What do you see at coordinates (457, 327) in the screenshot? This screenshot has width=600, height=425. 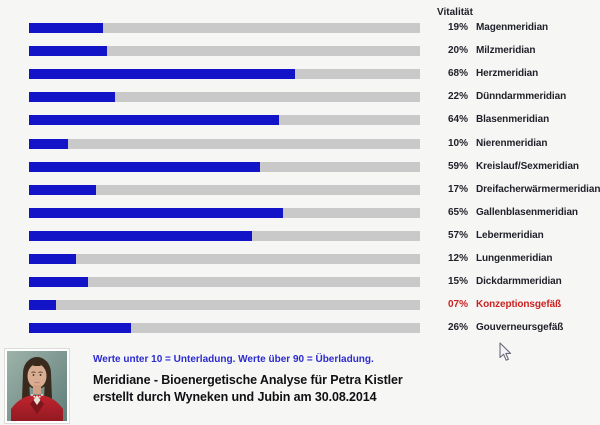 I see `vitality-percent-label: 26%` at bounding box center [457, 327].